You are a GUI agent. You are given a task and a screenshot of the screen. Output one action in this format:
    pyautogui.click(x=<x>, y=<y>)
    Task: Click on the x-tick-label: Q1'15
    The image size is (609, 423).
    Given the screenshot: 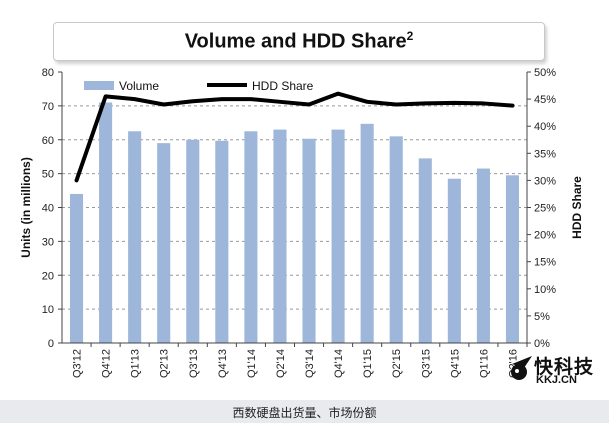 What is the action you would take?
    pyautogui.click(x=368, y=363)
    